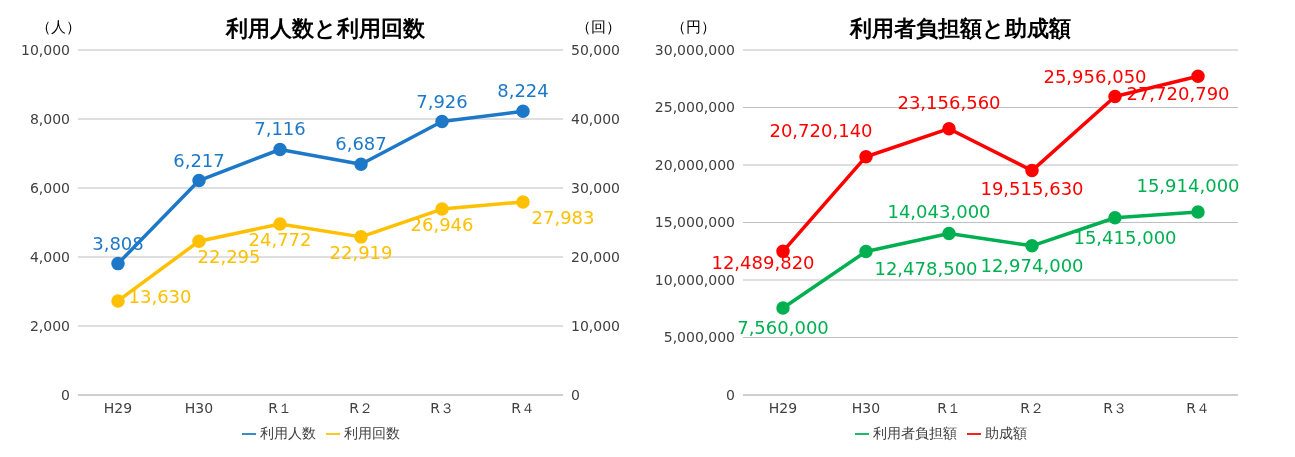  What do you see at coordinates (939, 211) in the screenshot?
I see `data-label: 14,043,000` at bounding box center [939, 211].